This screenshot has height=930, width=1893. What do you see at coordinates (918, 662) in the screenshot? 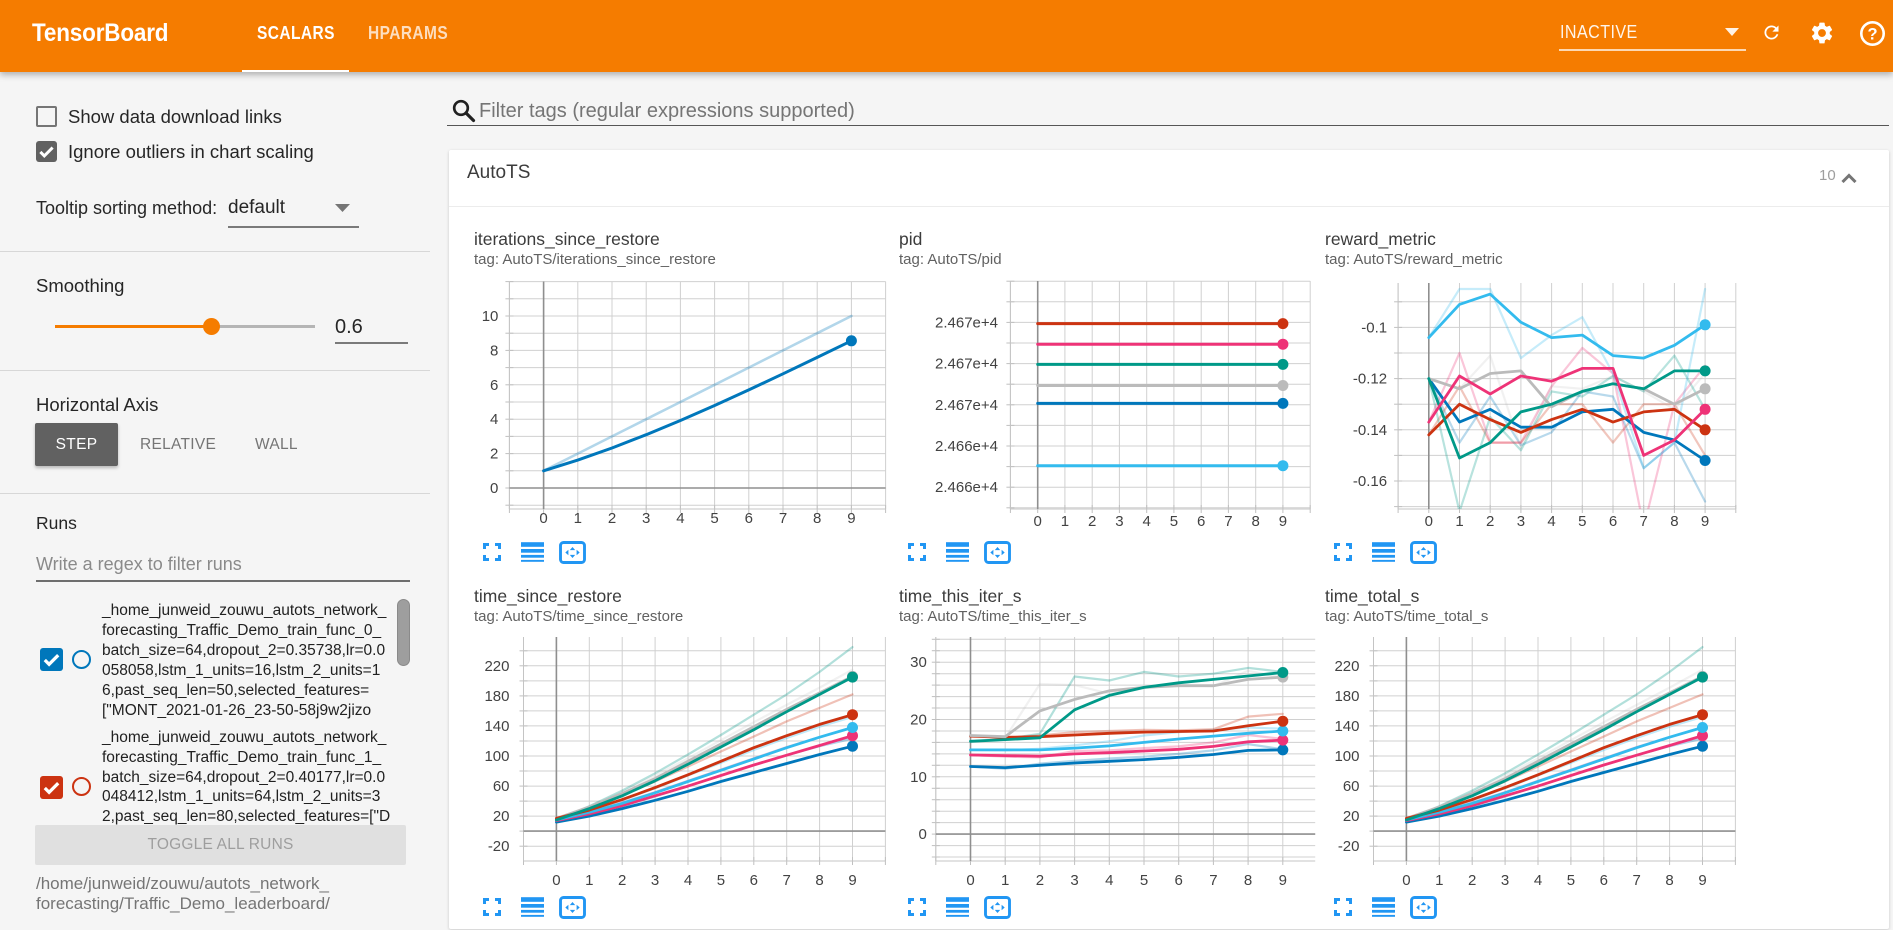
I see `svg-text: 30` at bounding box center [918, 662].